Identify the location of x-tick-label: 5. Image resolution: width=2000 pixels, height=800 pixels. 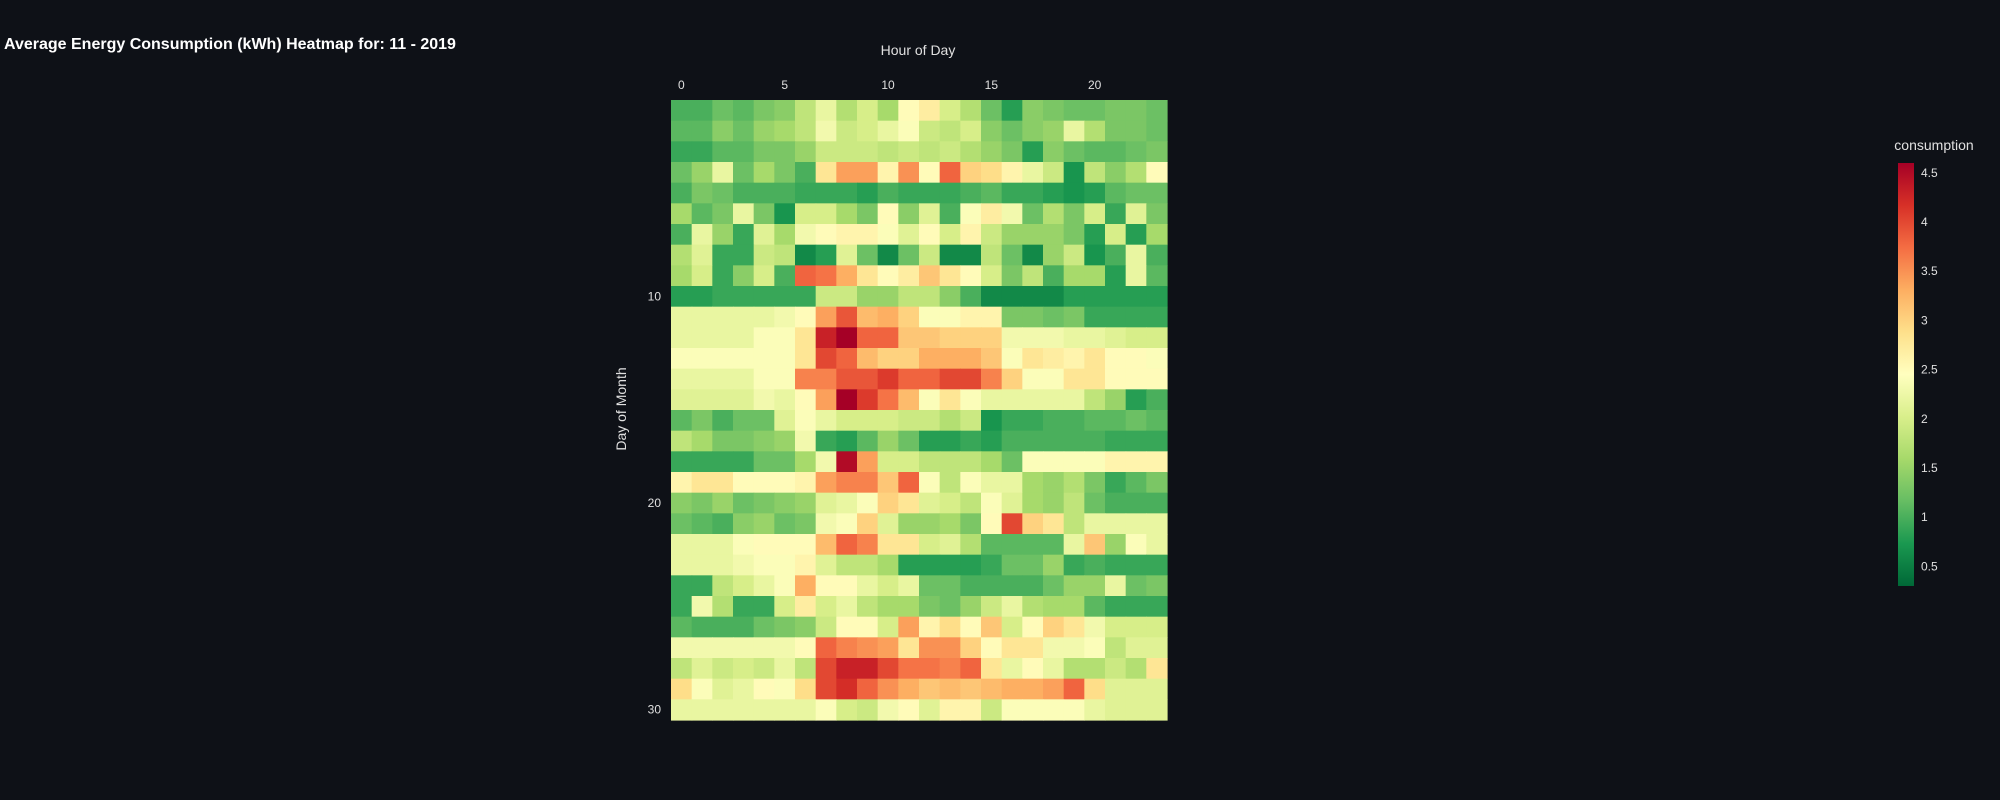
(784, 85).